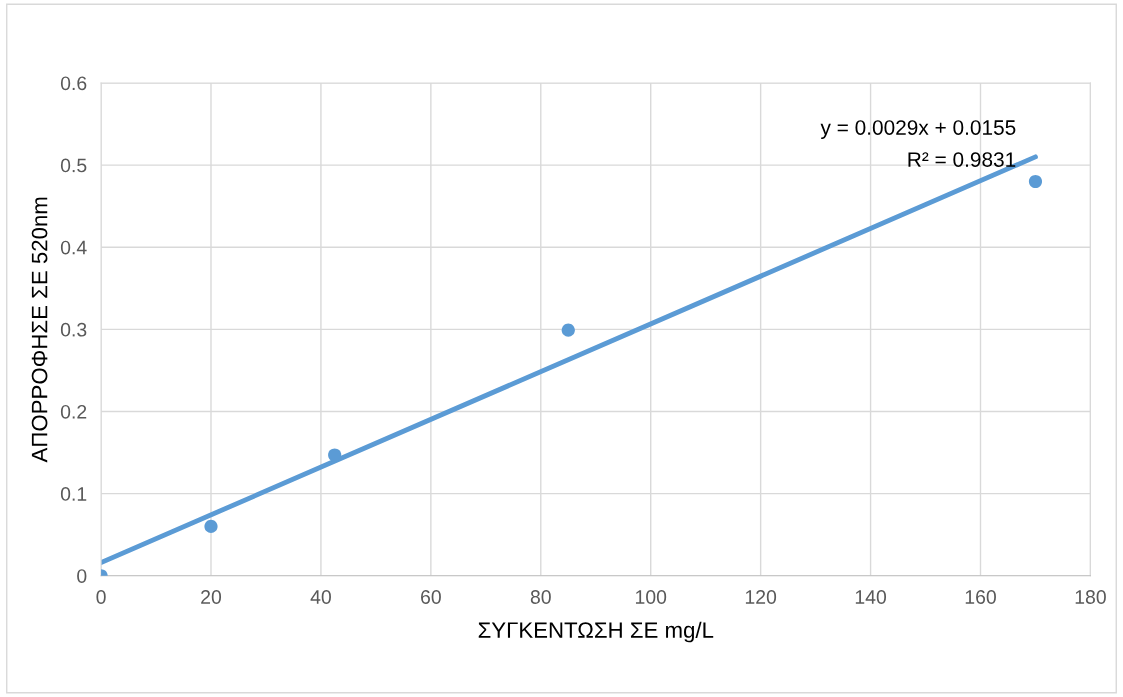 The width and height of the screenshot is (1123, 697). Describe the element at coordinates (73, 247) in the screenshot. I see `y-tick-label: 0.4` at that location.